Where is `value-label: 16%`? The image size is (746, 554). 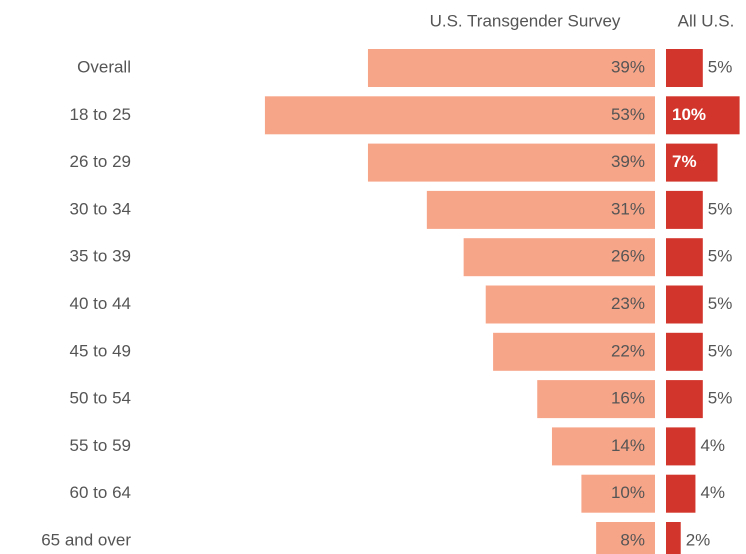
value-label: 16% is located at coordinates (628, 398).